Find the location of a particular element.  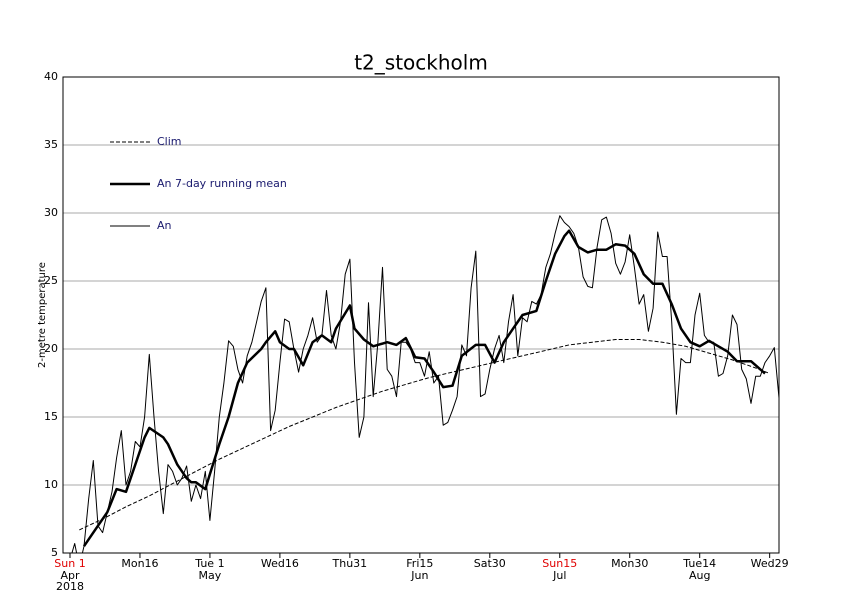

x-tick-label: Sun 1 is located at coordinates (69, 563).